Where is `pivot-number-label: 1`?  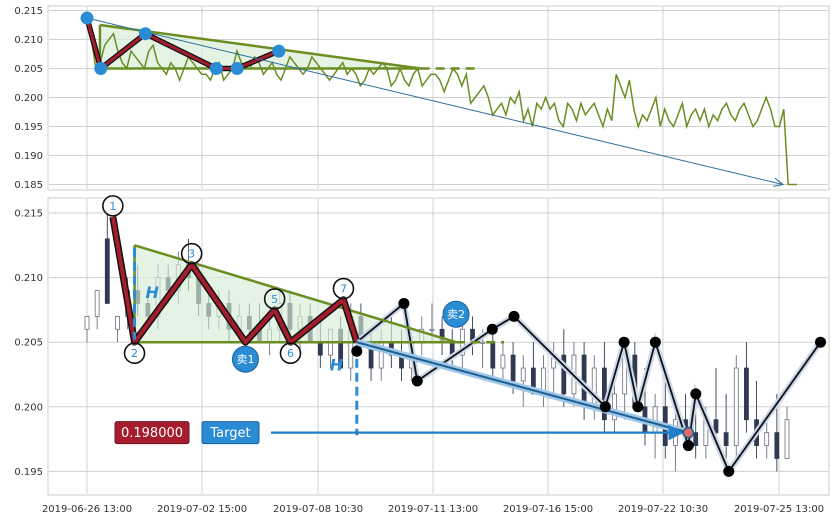 pivot-number-label: 1 is located at coordinates (112, 206).